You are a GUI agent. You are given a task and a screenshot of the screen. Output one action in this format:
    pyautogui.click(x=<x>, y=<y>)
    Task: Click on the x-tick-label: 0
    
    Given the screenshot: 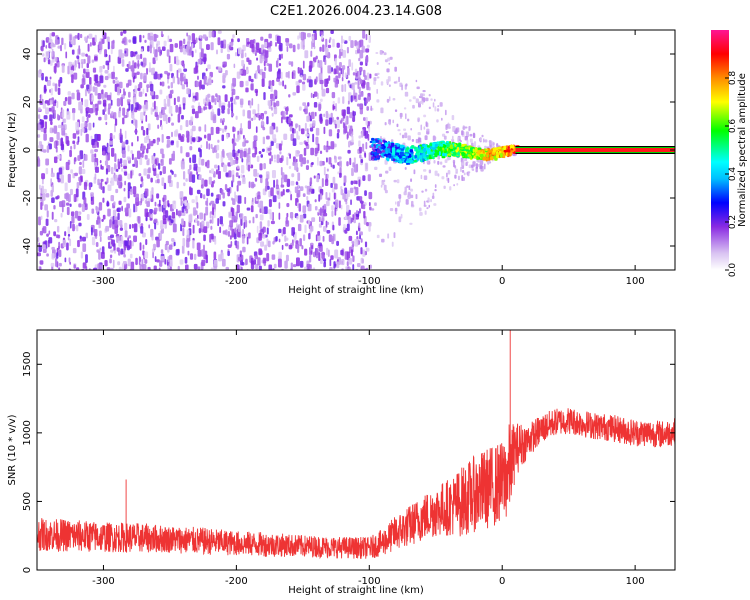 What is the action you would take?
    pyautogui.click(x=502, y=281)
    